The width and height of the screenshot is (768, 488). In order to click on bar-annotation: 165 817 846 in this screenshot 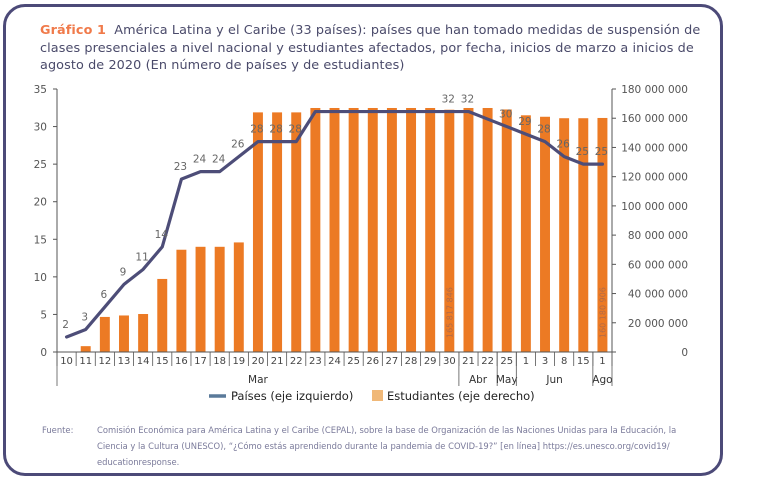, I will do `click(449, 312)`.